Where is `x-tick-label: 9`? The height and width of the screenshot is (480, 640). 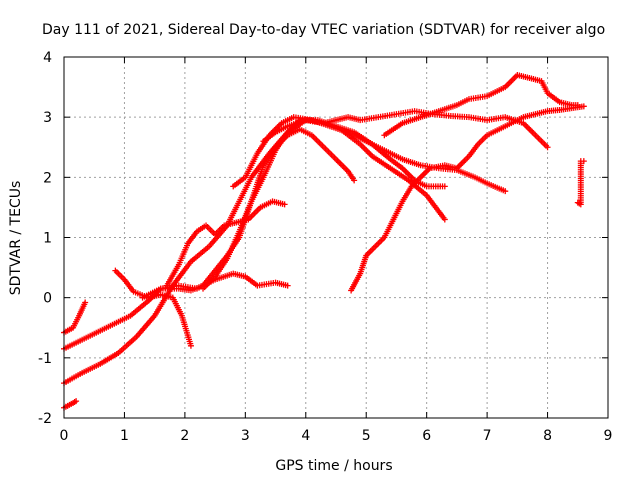 x-tick-label: 9 is located at coordinates (608, 436).